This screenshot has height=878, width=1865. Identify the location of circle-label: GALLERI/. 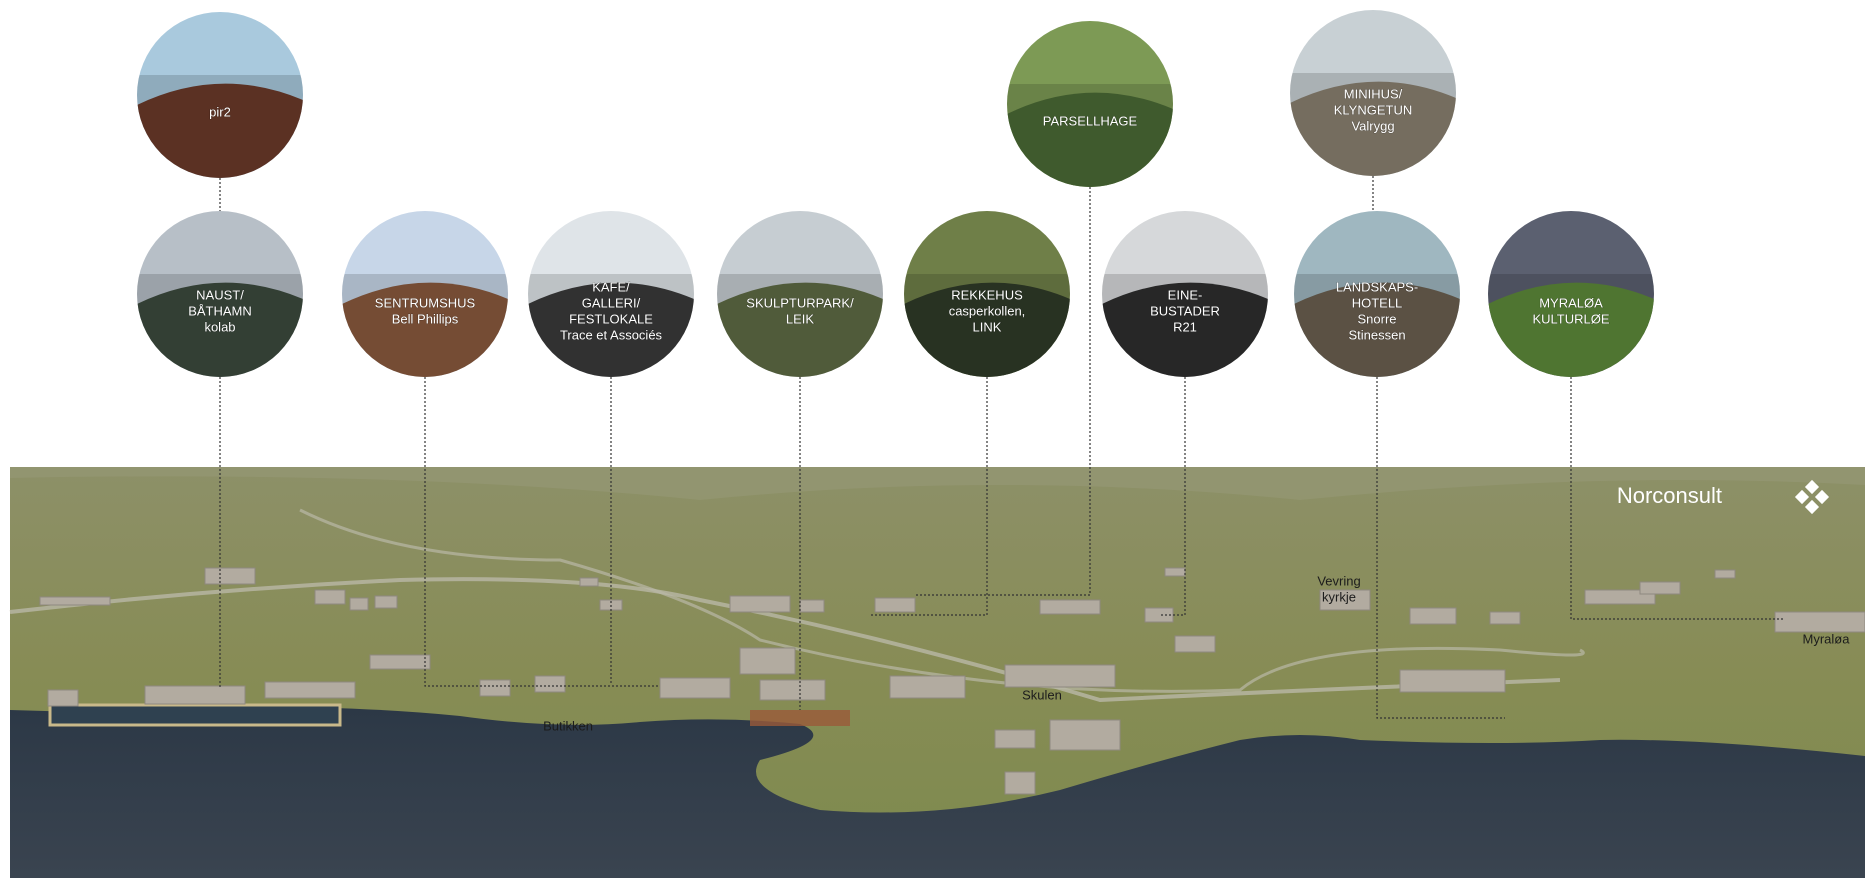
(611, 302).